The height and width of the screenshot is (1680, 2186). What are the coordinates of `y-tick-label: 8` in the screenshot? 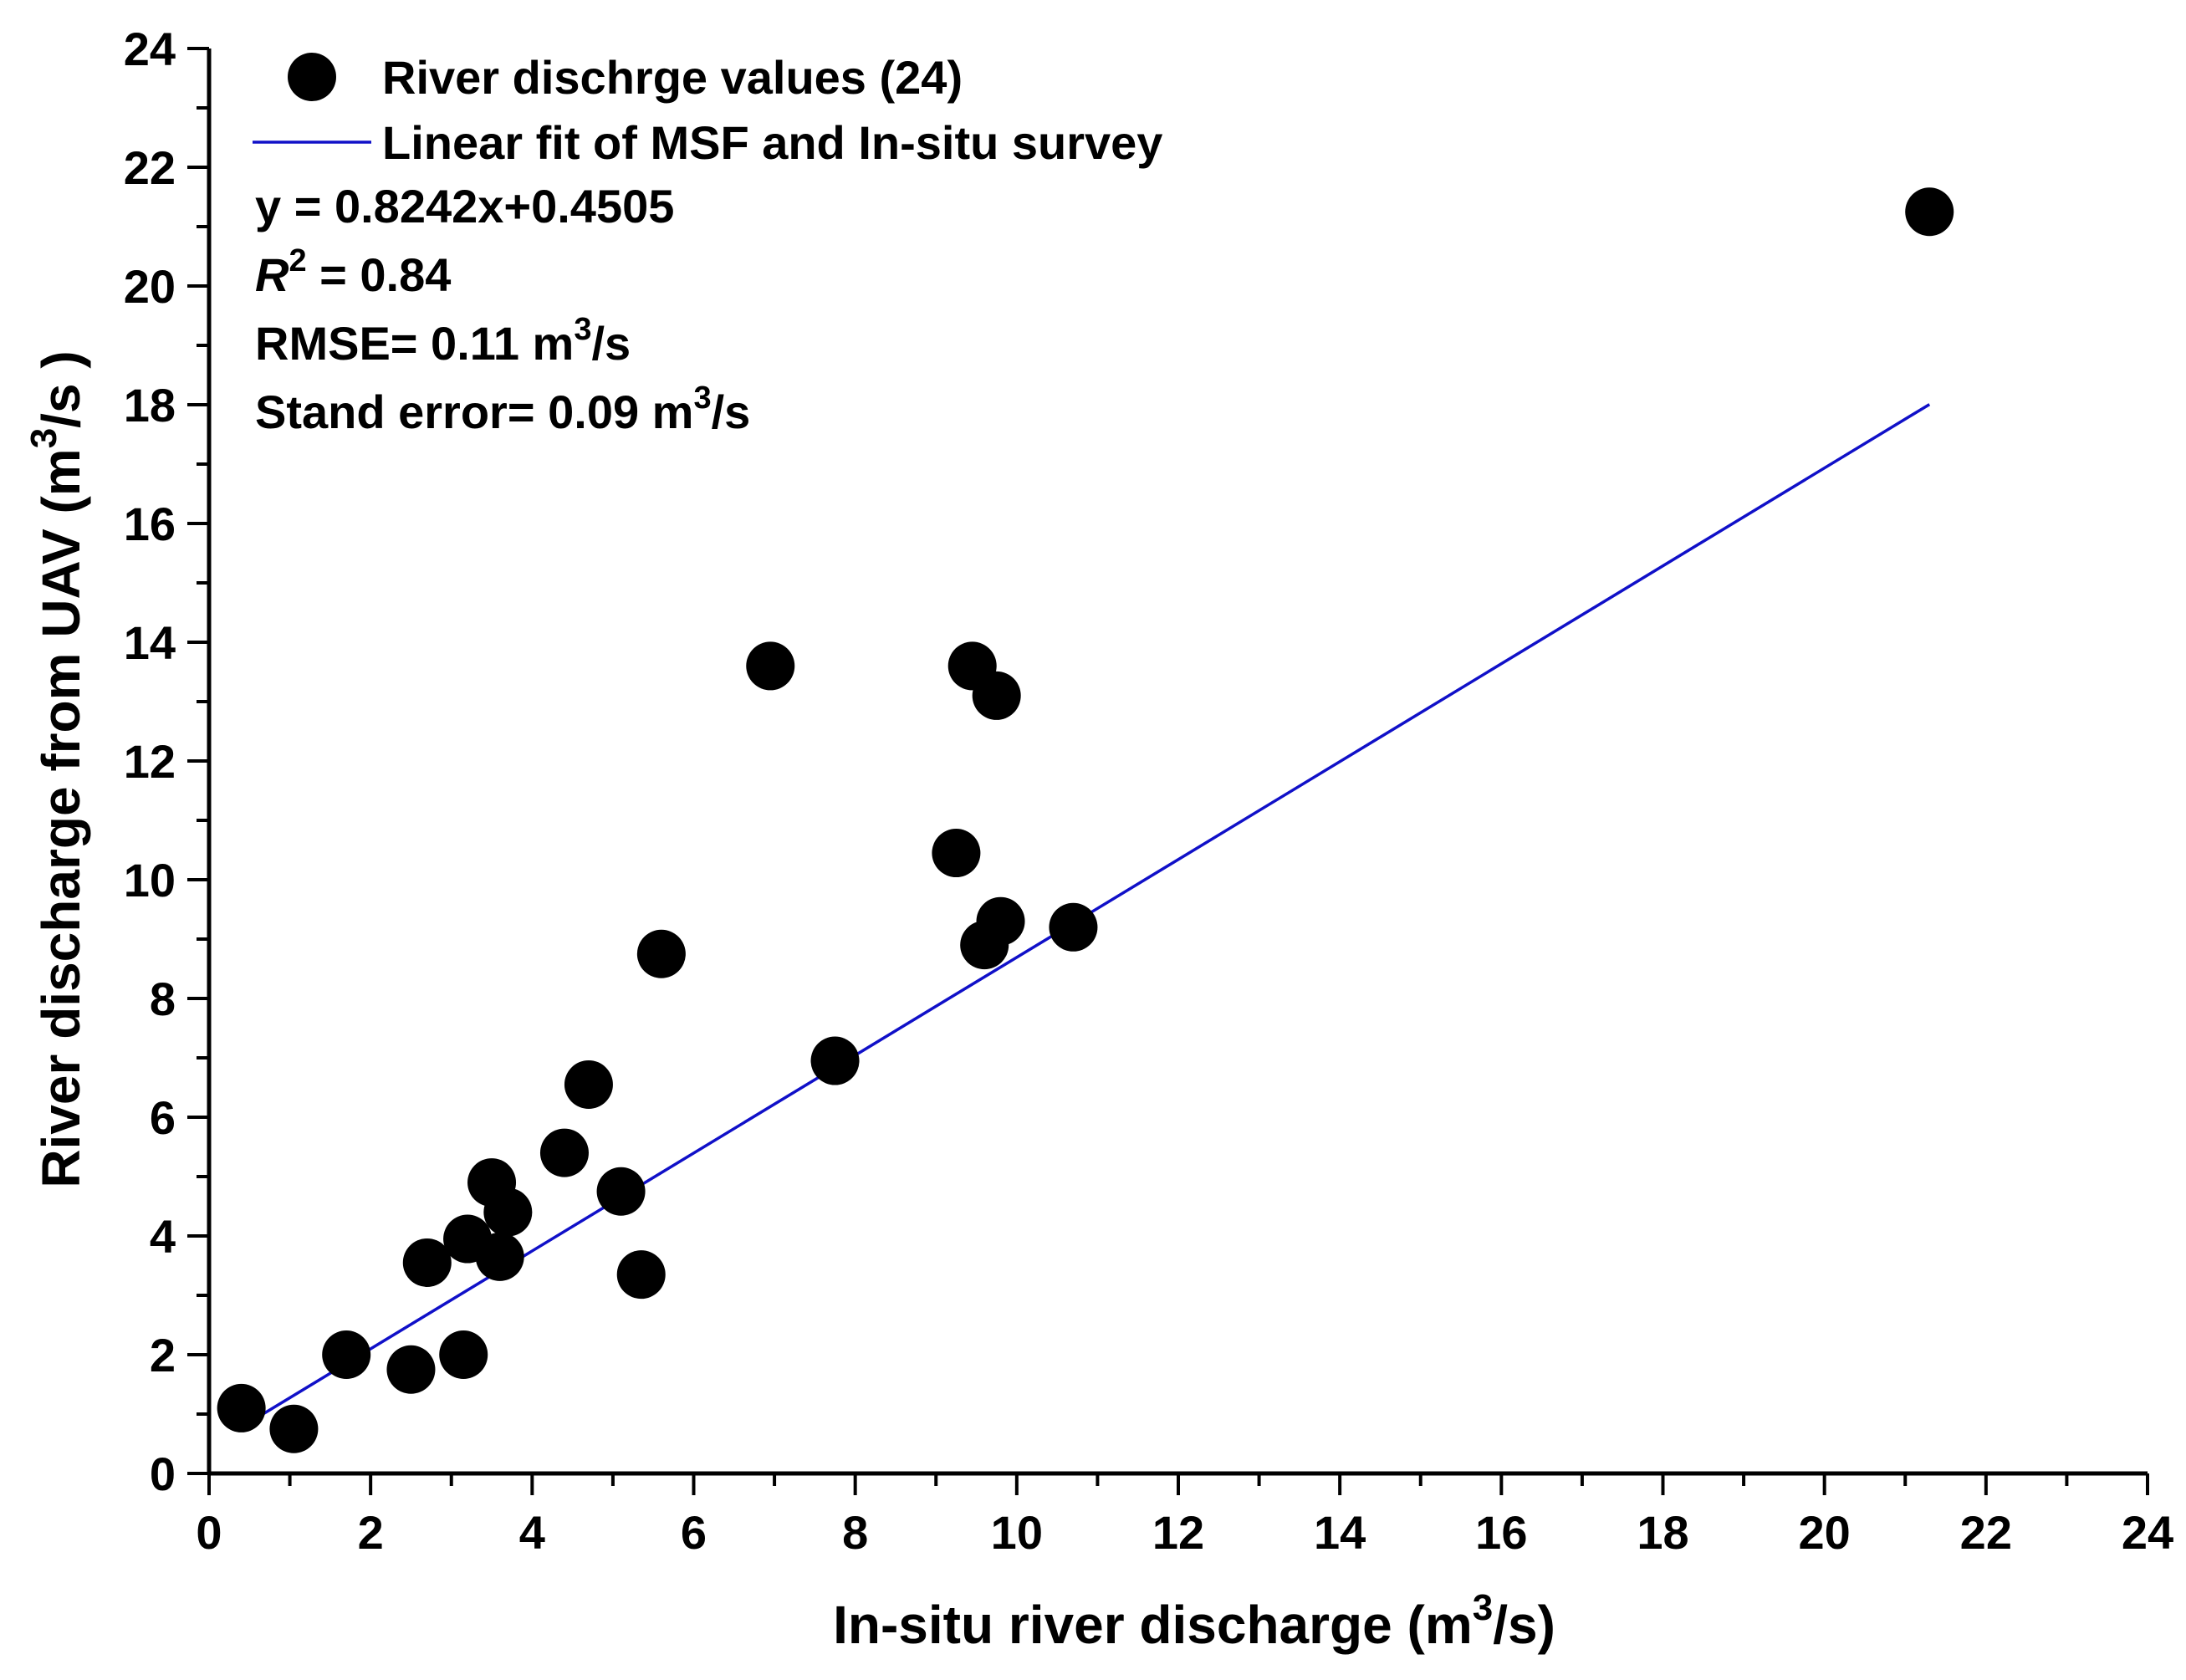 It's located at (163, 999).